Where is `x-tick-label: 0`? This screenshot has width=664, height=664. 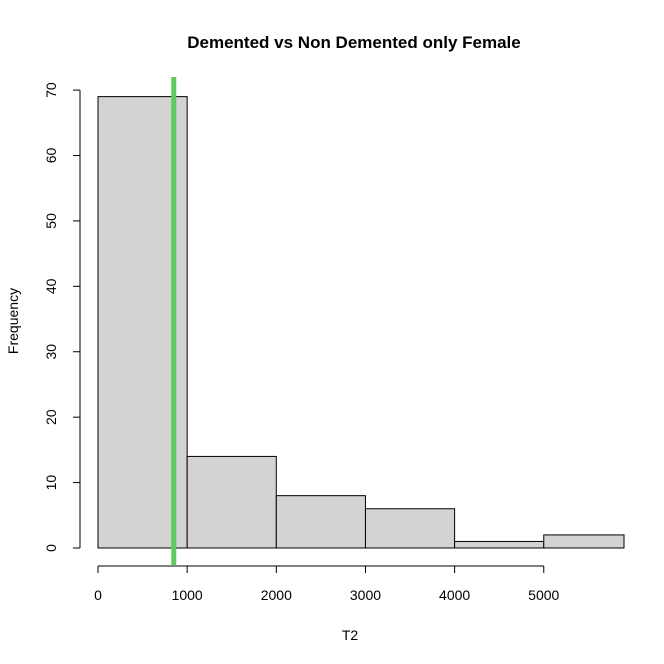
x-tick-label: 0 is located at coordinates (98, 595).